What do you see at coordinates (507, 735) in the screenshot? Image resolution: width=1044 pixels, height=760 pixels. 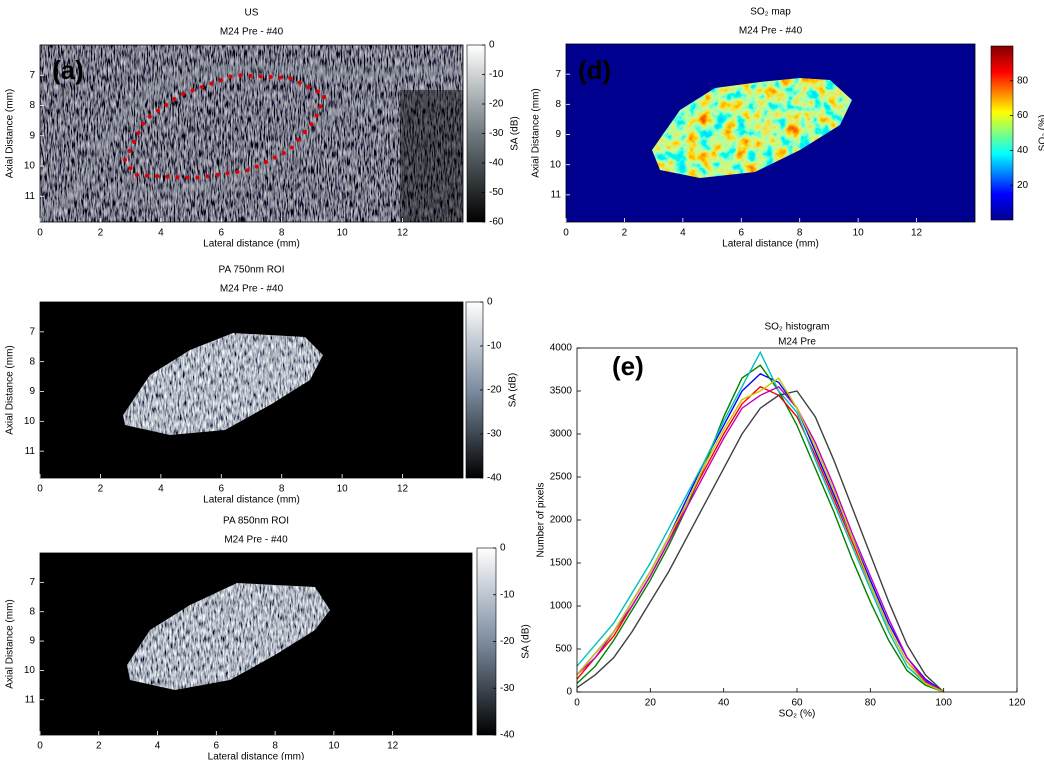 I see `colorbar-tick-label: -40` at bounding box center [507, 735].